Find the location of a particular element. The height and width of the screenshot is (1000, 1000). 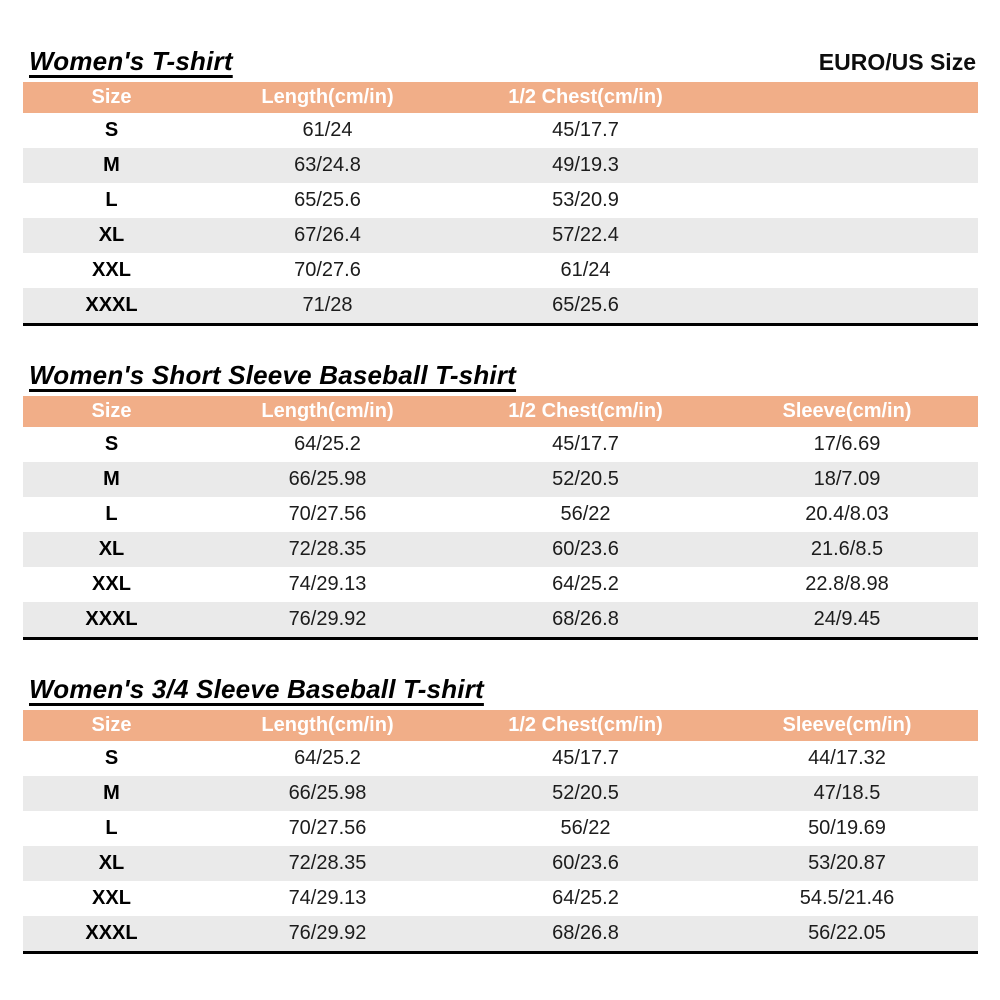

table-row: XXXL 76/29.92 68/26.8 56/22.05 is located at coordinates (500, 934).